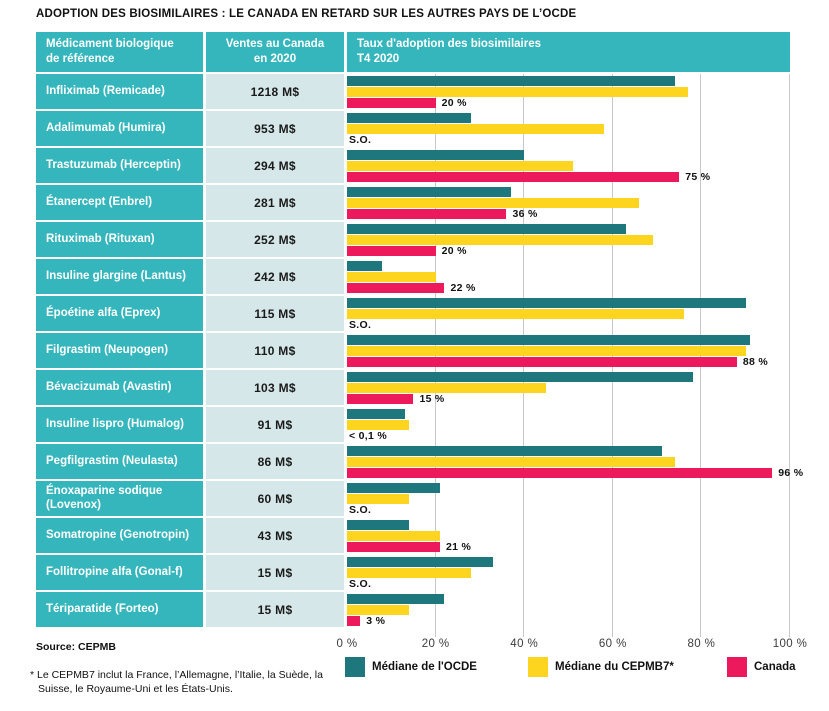  I want to click on canada-bar-slot: 20 %, so click(568, 250).